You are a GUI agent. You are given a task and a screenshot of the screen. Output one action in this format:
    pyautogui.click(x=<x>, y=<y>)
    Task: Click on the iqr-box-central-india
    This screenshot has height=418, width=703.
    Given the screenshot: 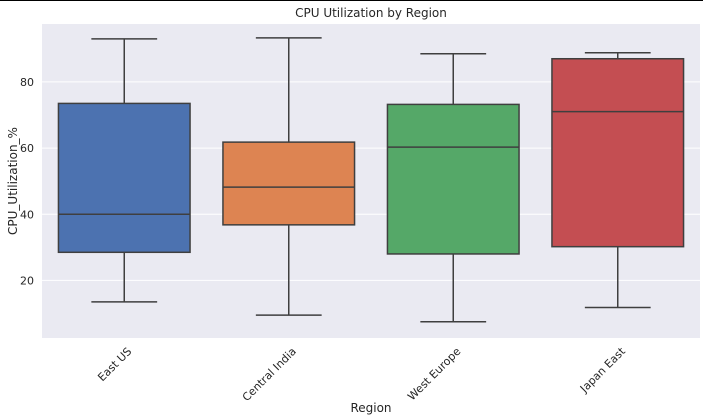 What is the action you would take?
    pyautogui.click(x=289, y=183)
    